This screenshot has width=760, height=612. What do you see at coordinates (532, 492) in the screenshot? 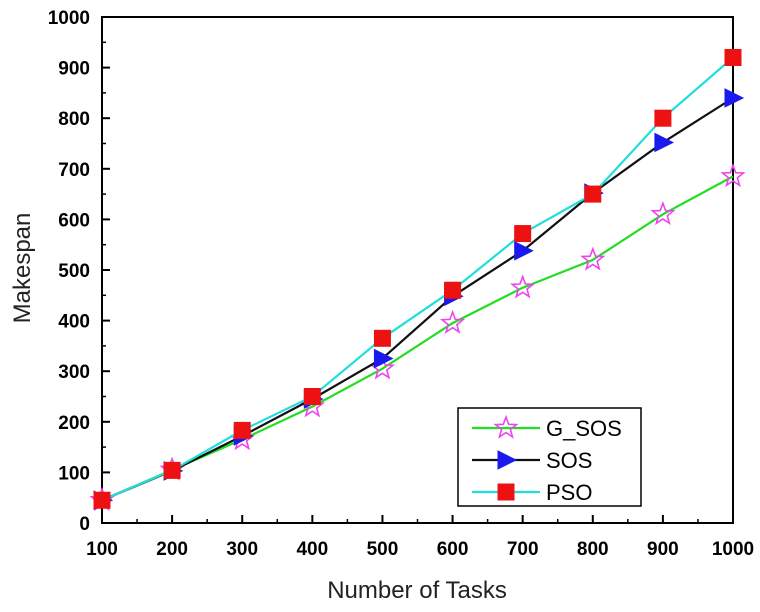
I see `legend-entry: PSO` at bounding box center [532, 492].